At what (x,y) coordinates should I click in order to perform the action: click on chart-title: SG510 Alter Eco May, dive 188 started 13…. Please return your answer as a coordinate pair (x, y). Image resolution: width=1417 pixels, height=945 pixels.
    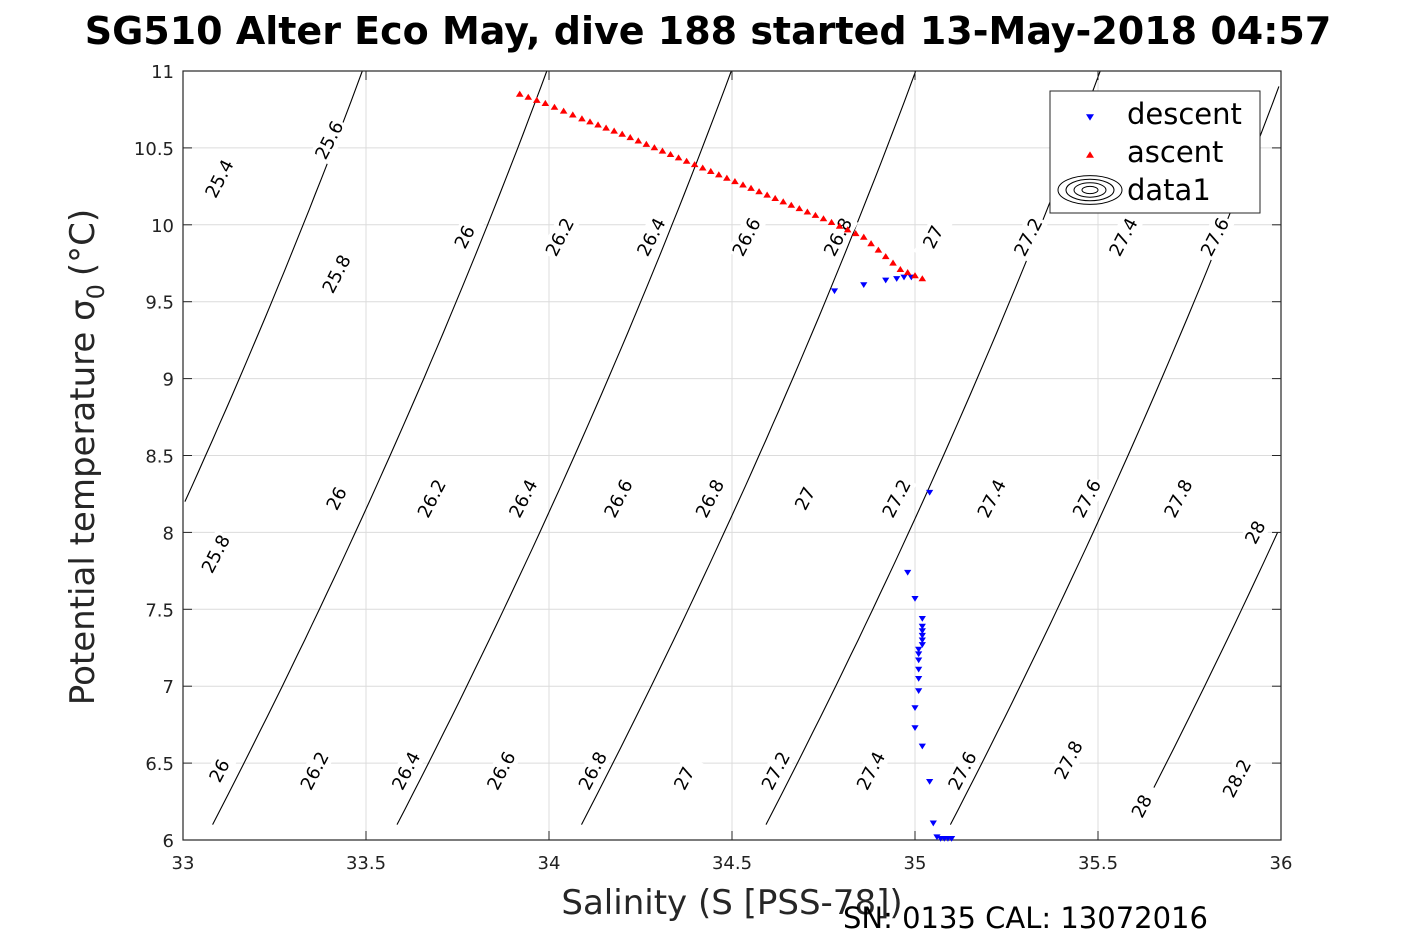
    Looking at the image, I should click on (708, 31).